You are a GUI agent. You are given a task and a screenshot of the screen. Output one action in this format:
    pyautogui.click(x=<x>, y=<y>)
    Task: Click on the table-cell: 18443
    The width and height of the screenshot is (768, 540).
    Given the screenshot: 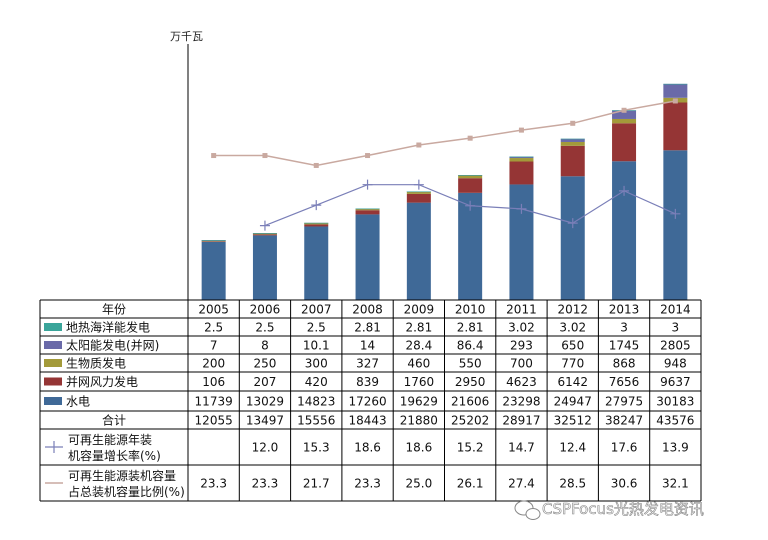 What is the action you would take?
    pyautogui.click(x=367, y=421)
    